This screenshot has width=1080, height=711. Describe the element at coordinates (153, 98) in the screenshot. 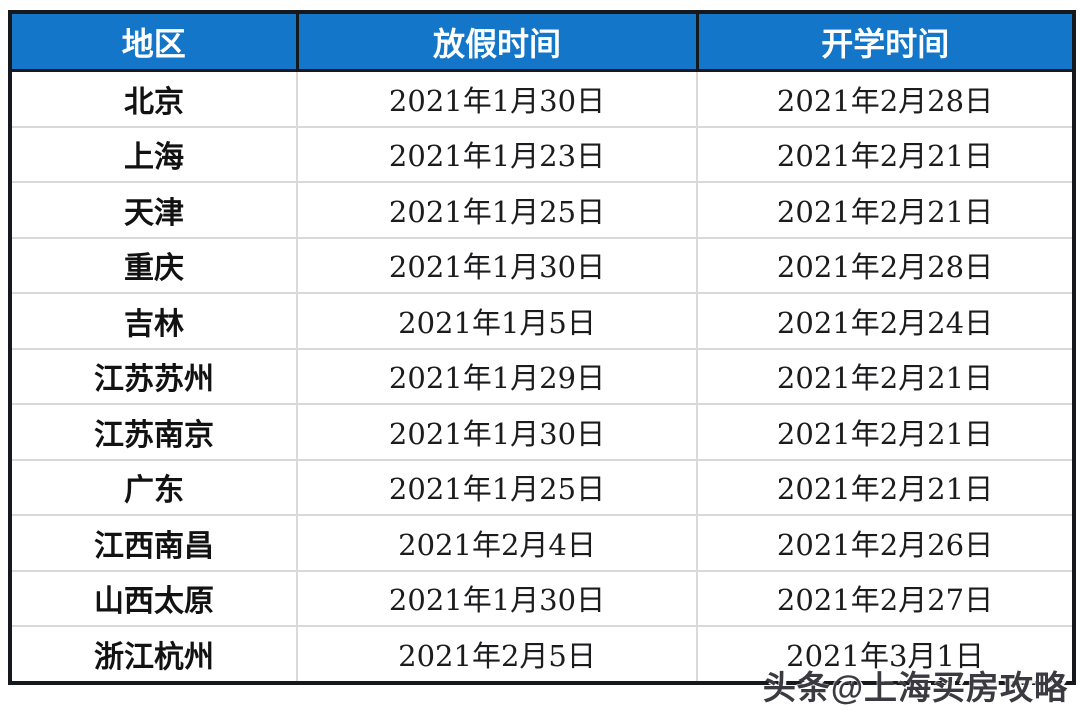

I see `region-cell: 北京` at that location.